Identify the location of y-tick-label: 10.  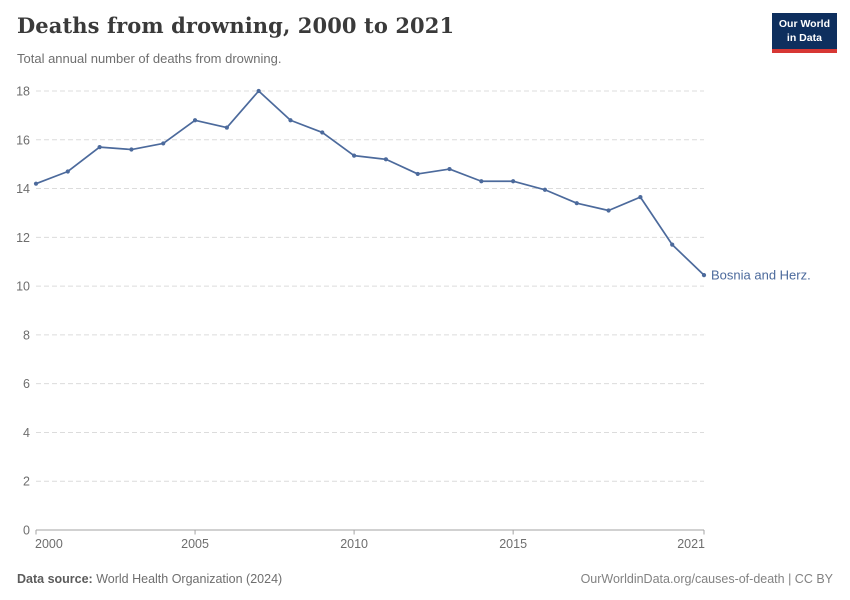
(23, 287).